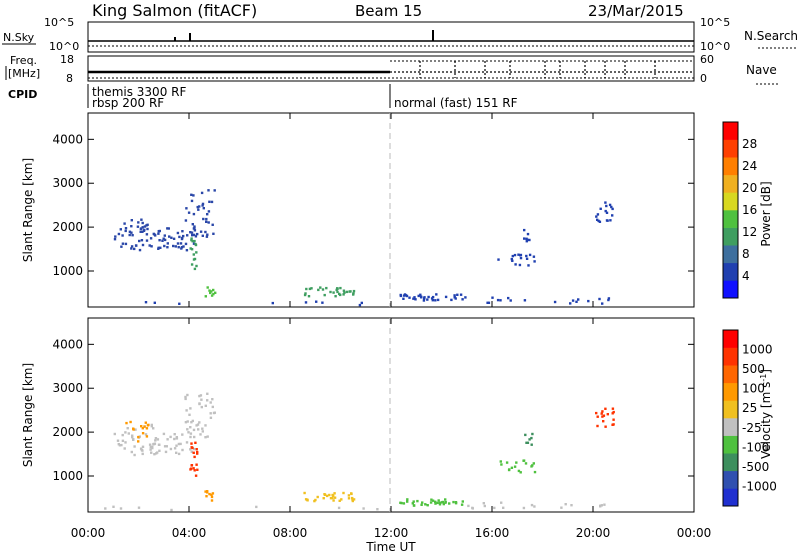  Describe the element at coordinates (67, 271) in the screenshot. I see `y-tick-label: 1000` at that location.